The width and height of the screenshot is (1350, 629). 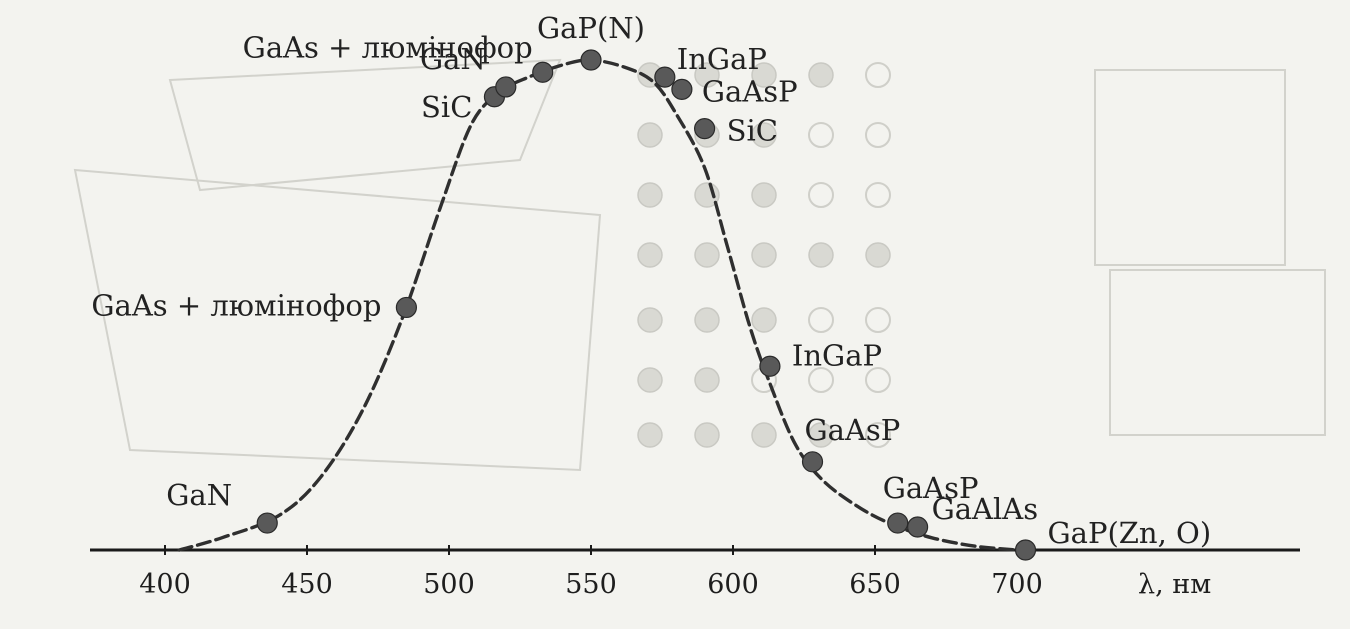 What do you see at coordinates (722, 59) in the screenshot?
I see `data-label-6: InGaP` at bounding box center [722, 59].